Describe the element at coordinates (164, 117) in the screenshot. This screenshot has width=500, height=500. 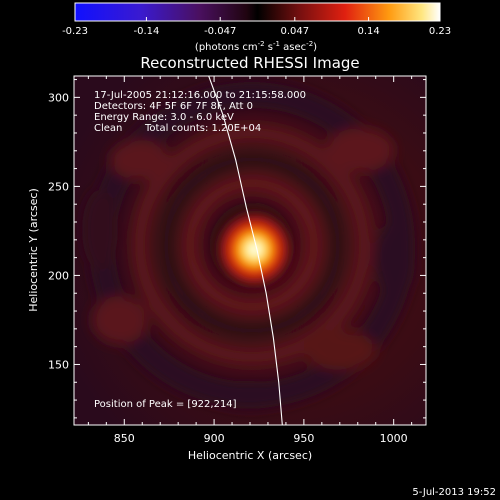
I see `info-energy-range: Energy Range: 3.0 - 6.0 keV` at that location.